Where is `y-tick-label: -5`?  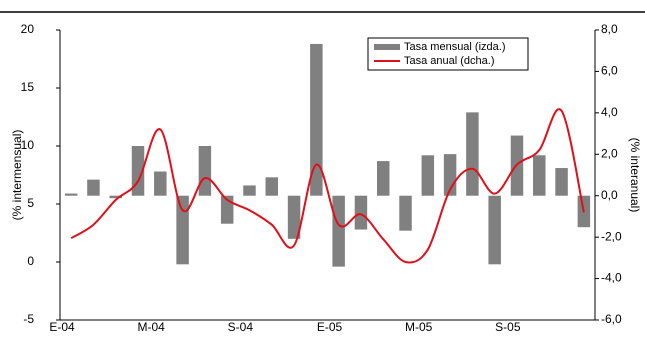 y-tick-label: -5 is located at coordinates (28, 319).